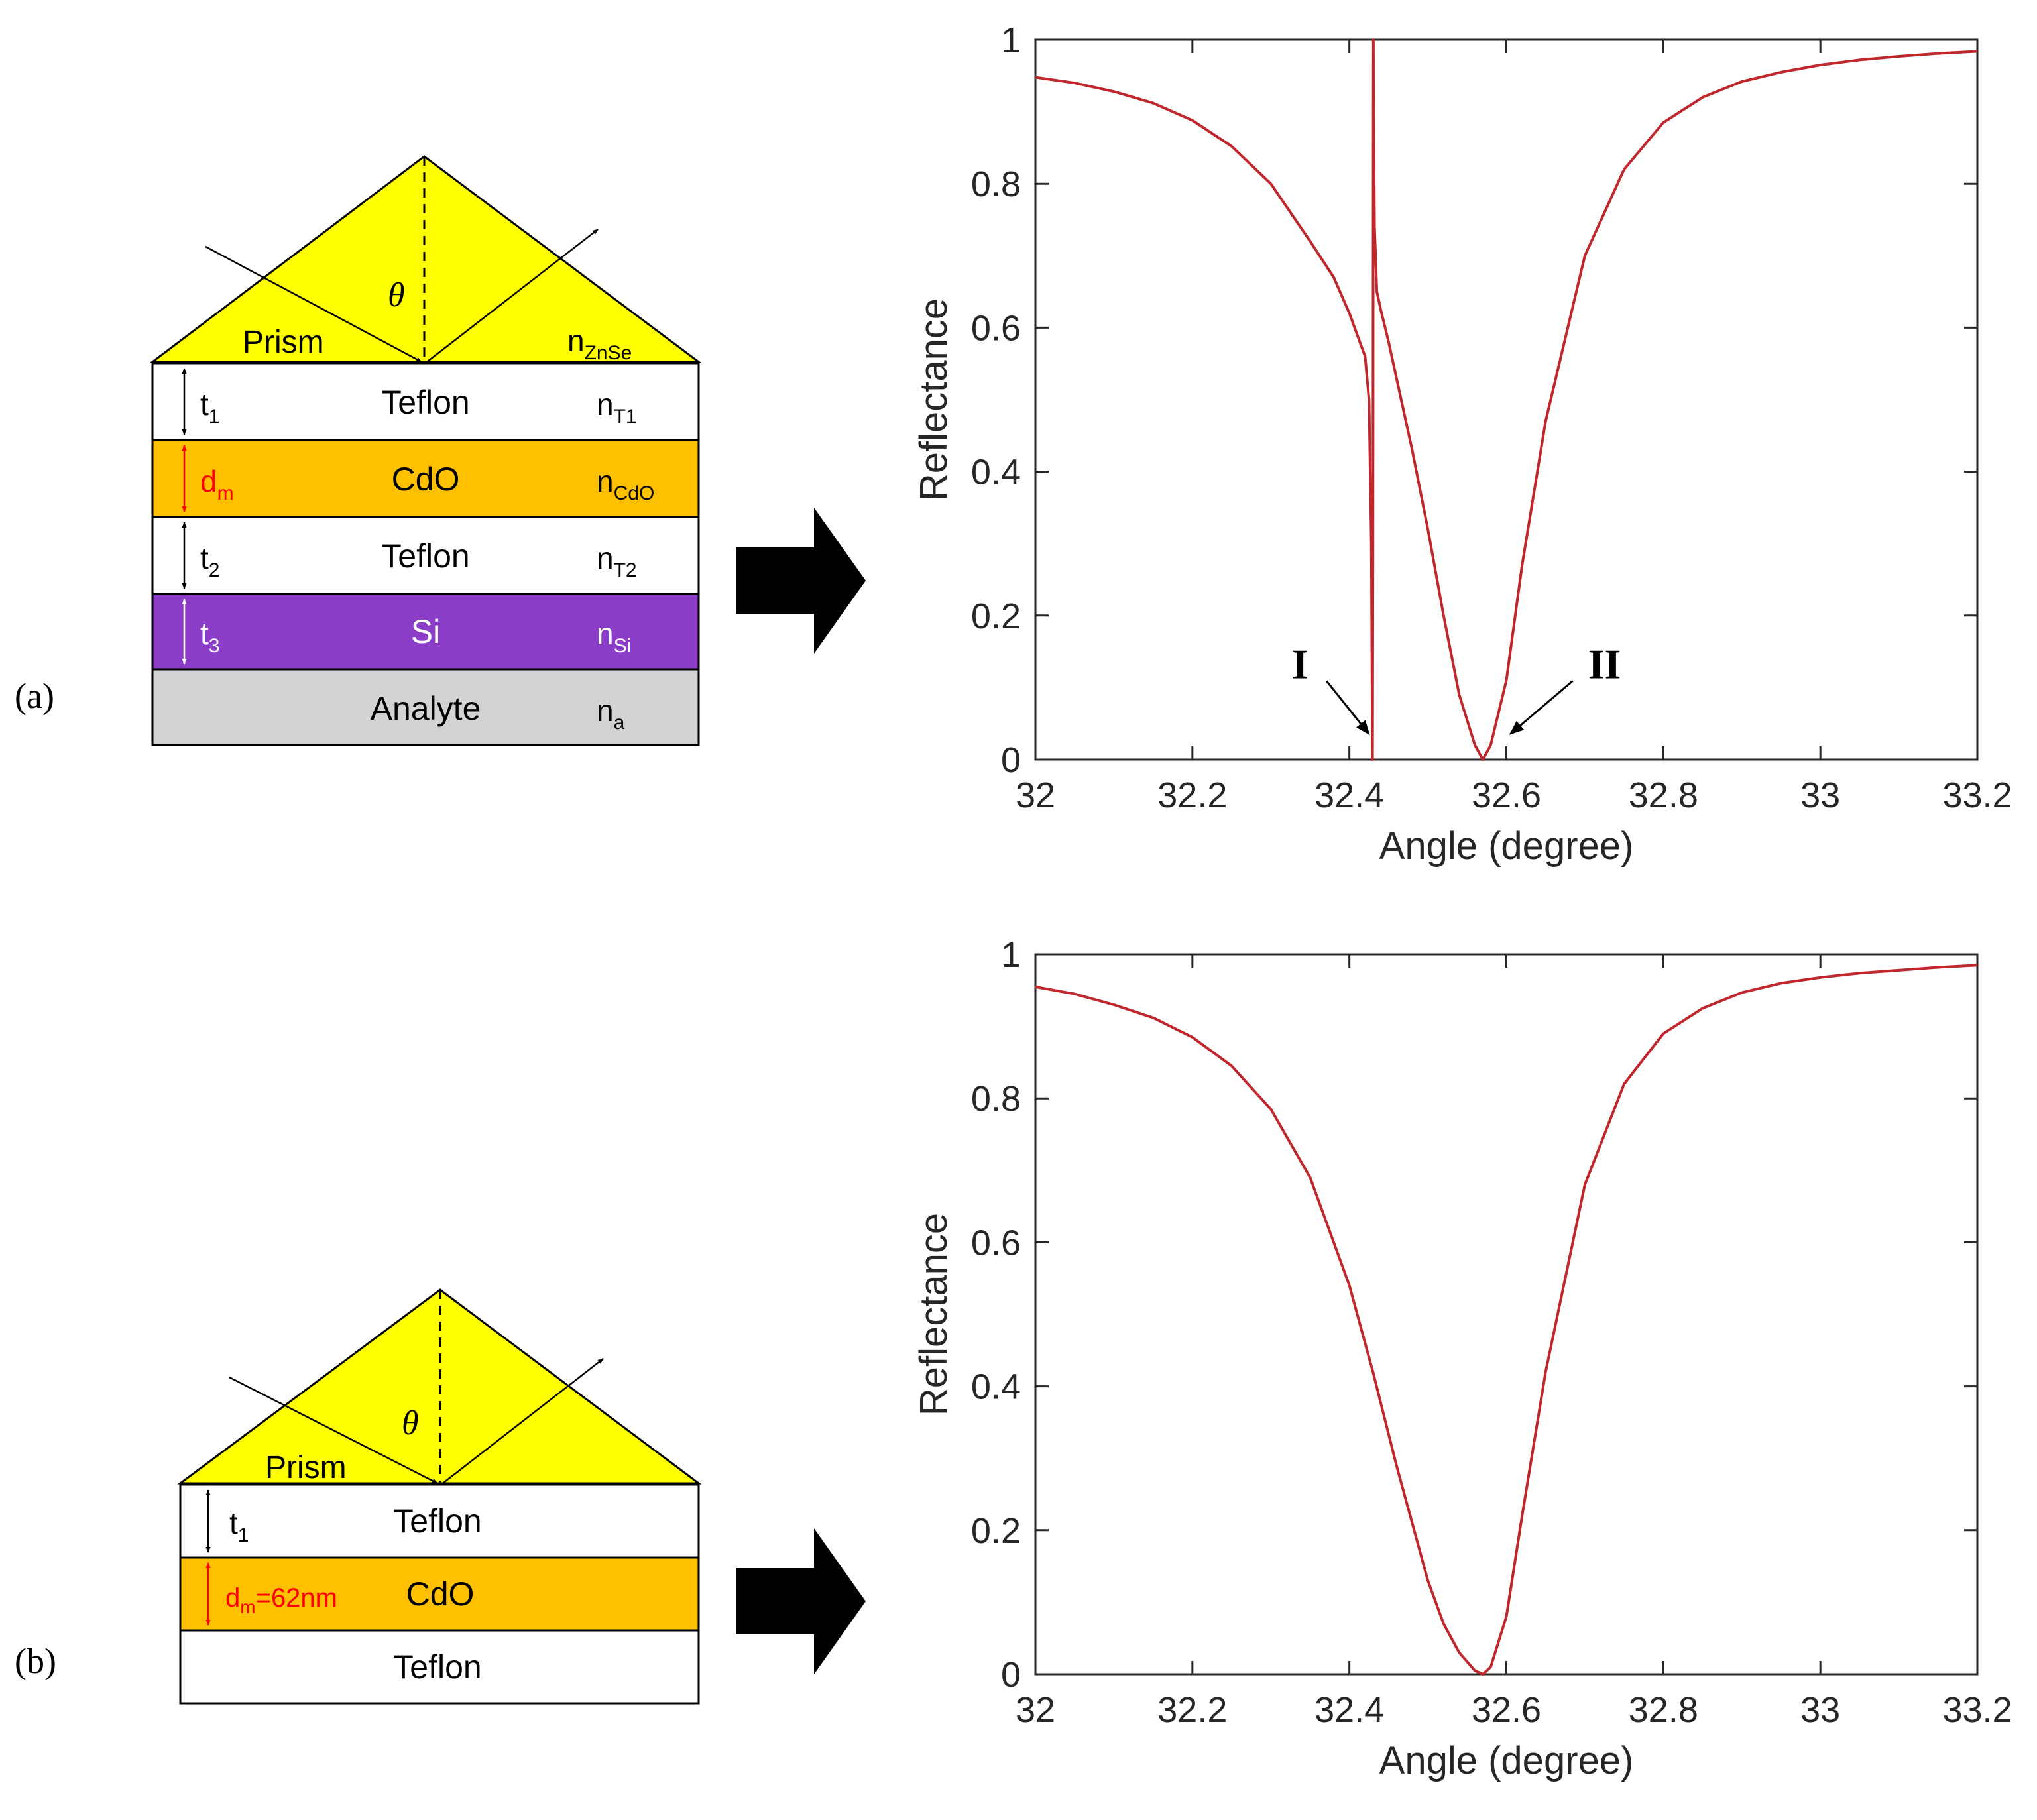 This screenshot has width=2037, height=1820. I want to click on thickness-label-dm-b: dm=62nm, so click(281, 1600).